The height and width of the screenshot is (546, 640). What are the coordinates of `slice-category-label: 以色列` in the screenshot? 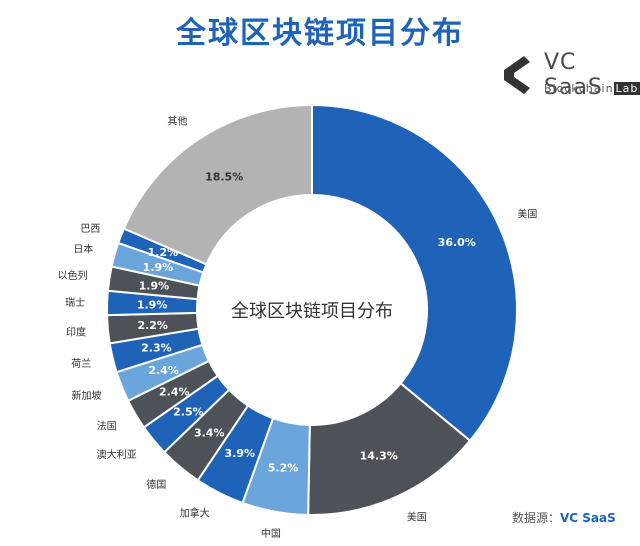 It's located at (73, 275).